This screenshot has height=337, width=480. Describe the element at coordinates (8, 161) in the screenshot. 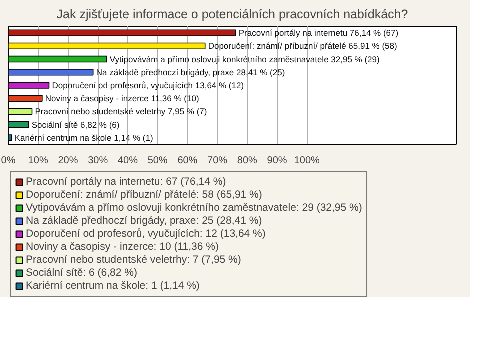

I see `x-tick-label: 0%` at that location.